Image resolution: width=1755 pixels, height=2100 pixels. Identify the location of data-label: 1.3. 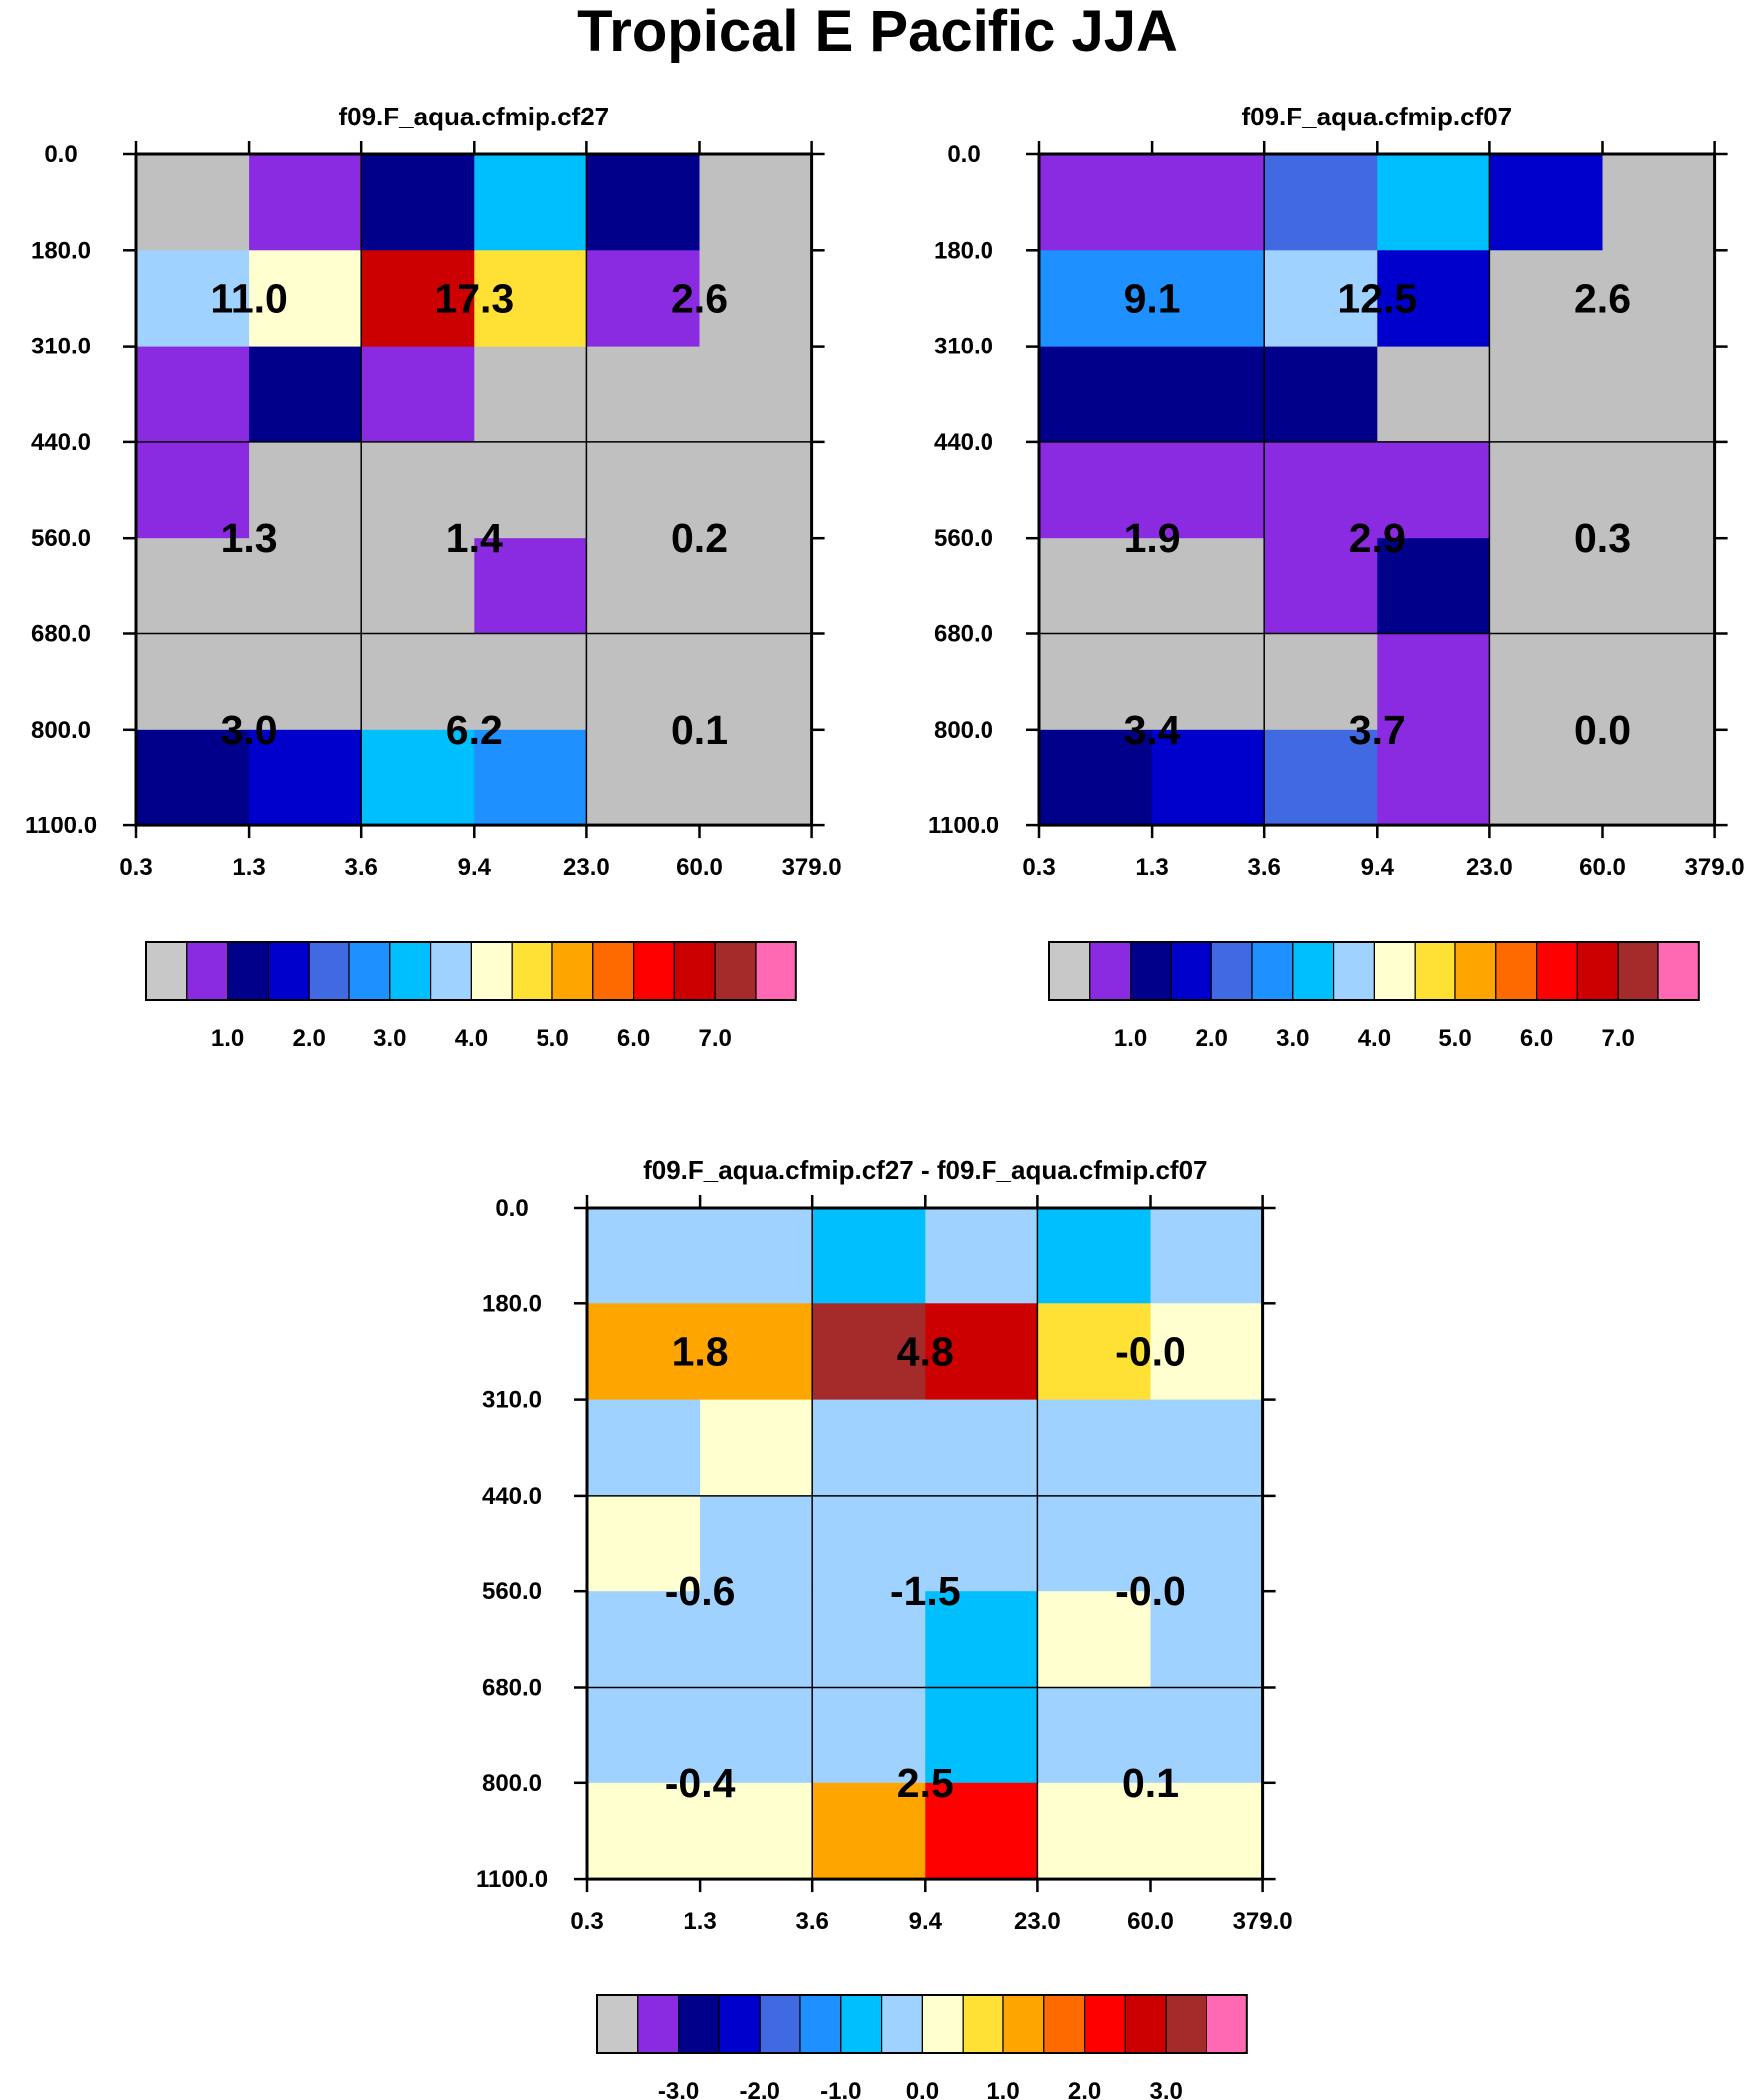
(249, 538).